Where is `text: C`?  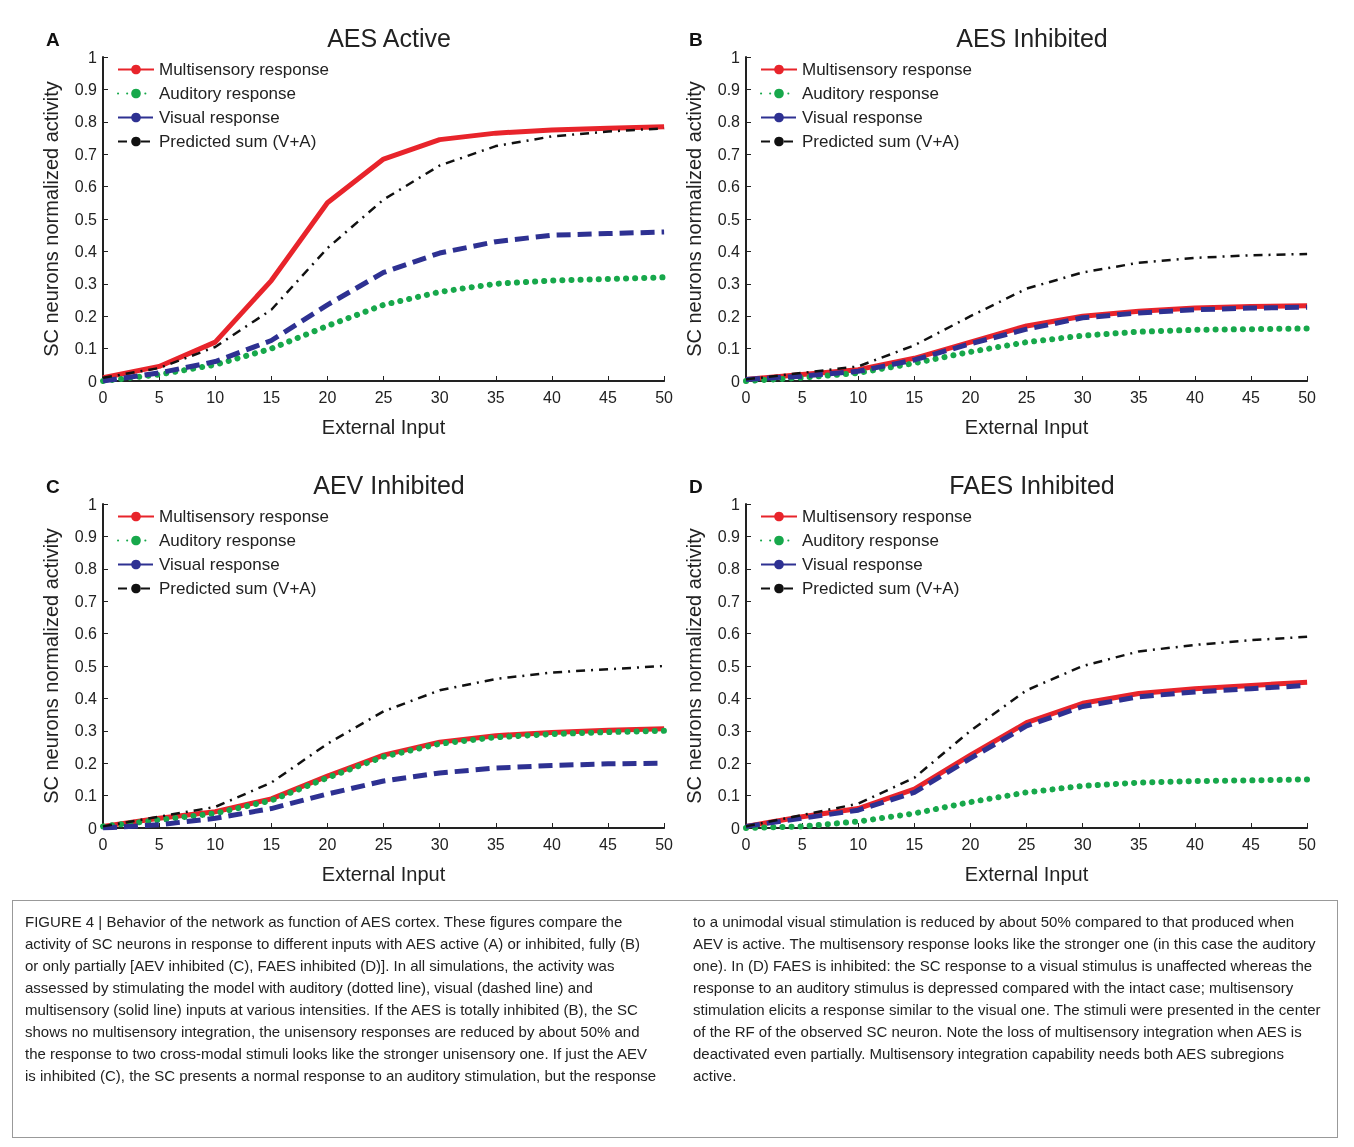
text: C is located at coordinates (53, 486).